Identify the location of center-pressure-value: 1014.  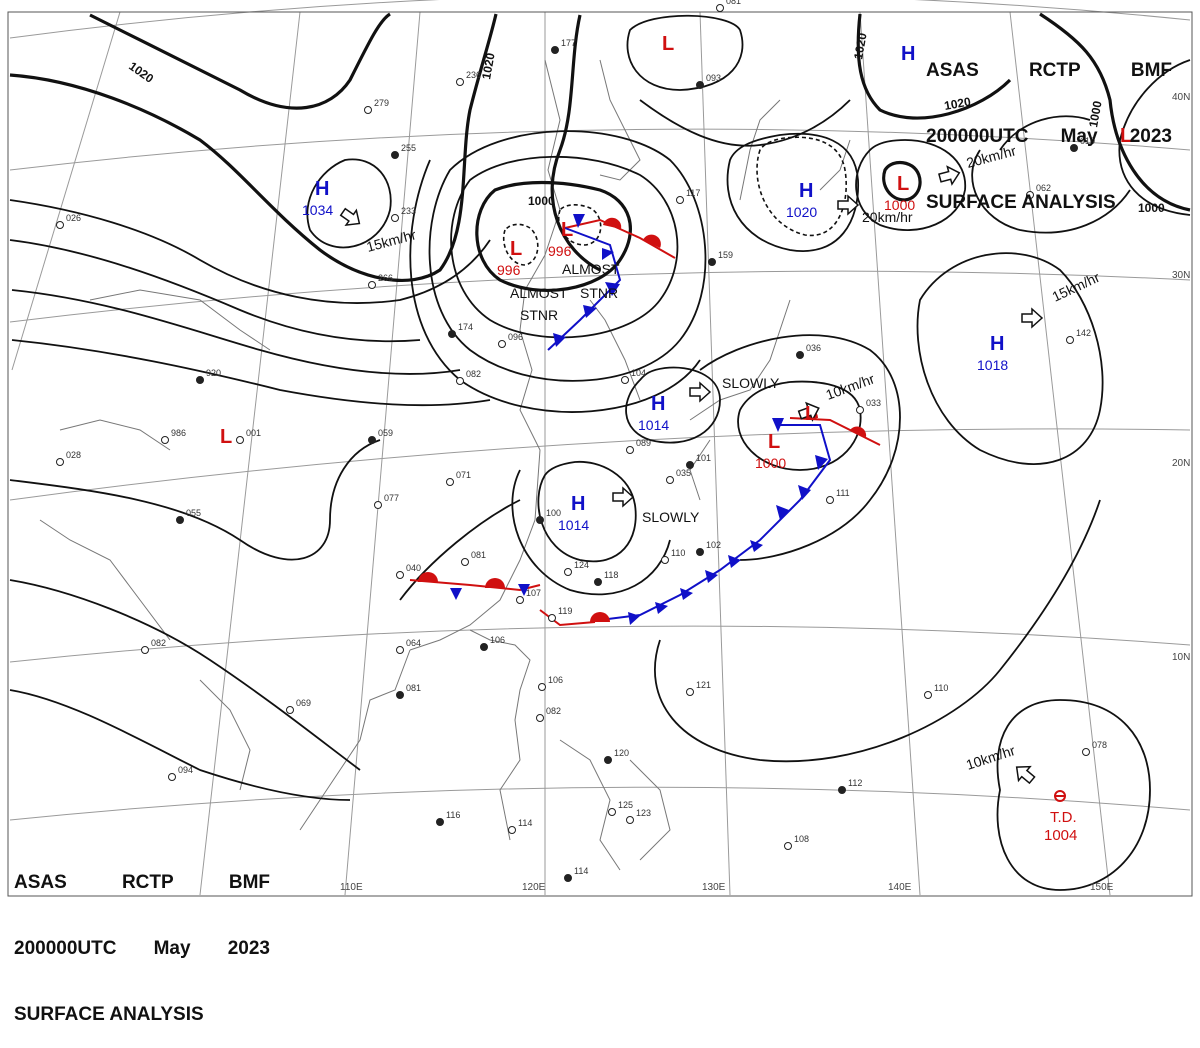
(653, 425).